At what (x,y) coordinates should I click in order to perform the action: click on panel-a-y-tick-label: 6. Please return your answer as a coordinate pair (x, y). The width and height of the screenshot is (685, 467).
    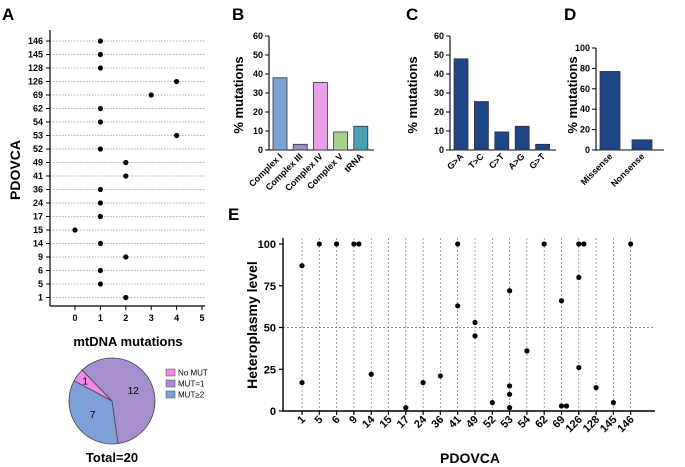
    Looking at the image, I should click on (40, 271).